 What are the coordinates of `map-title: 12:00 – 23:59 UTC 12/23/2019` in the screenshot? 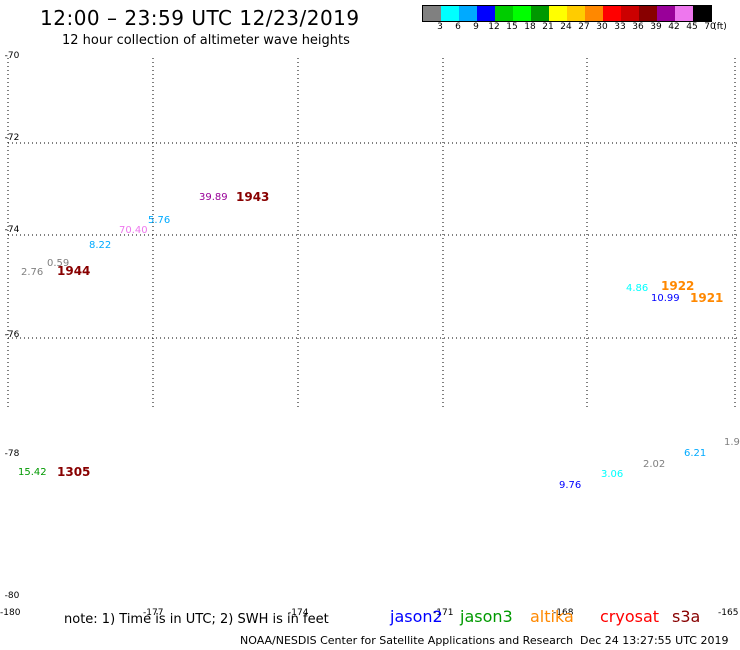 It's located at (200, 18).